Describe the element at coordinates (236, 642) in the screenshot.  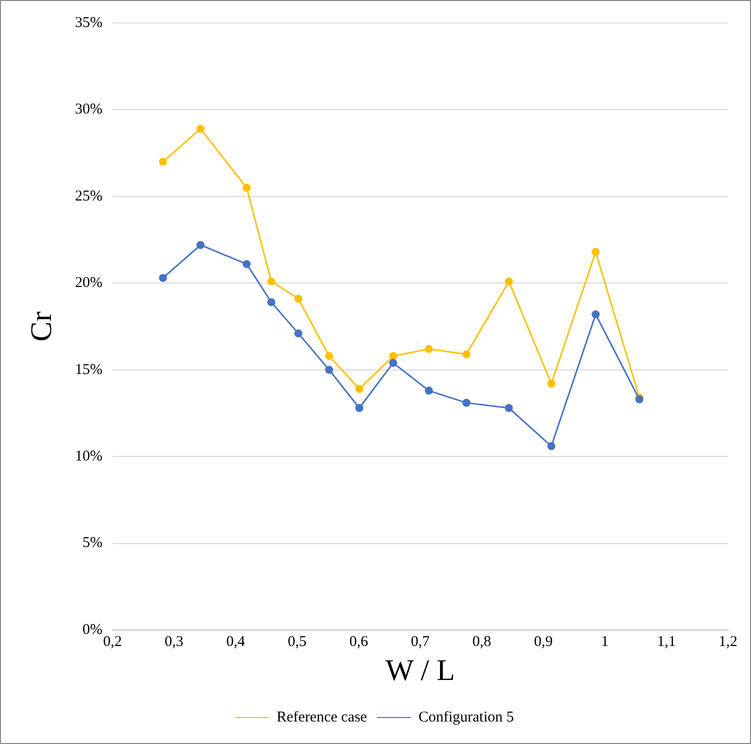
I see `x-tick-label: 0,4` at that location.